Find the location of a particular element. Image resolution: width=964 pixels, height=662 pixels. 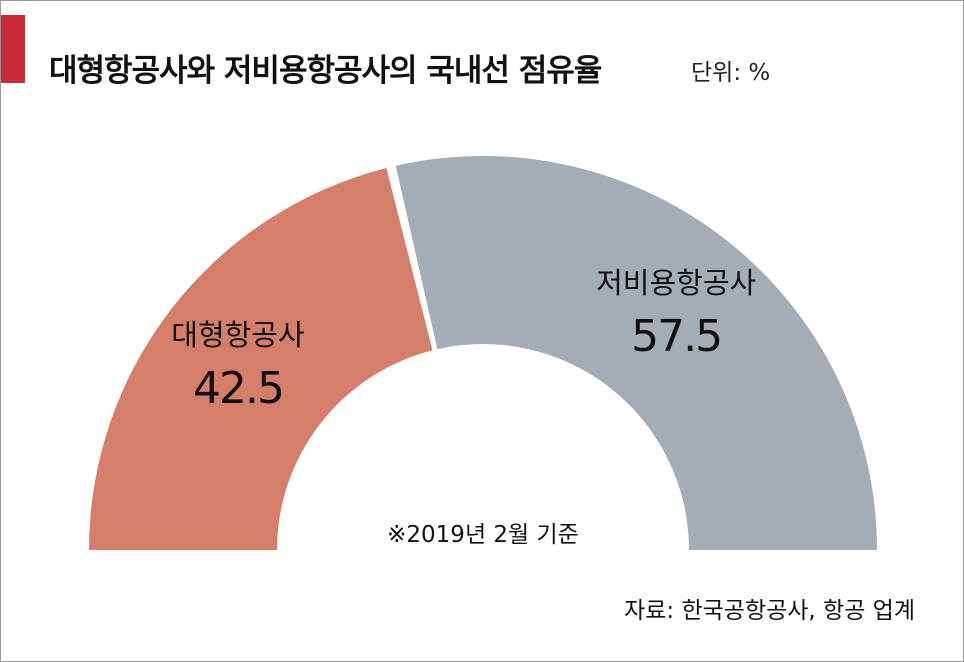

slice-value-label: 42.5 is located at coordinates (238, 388).